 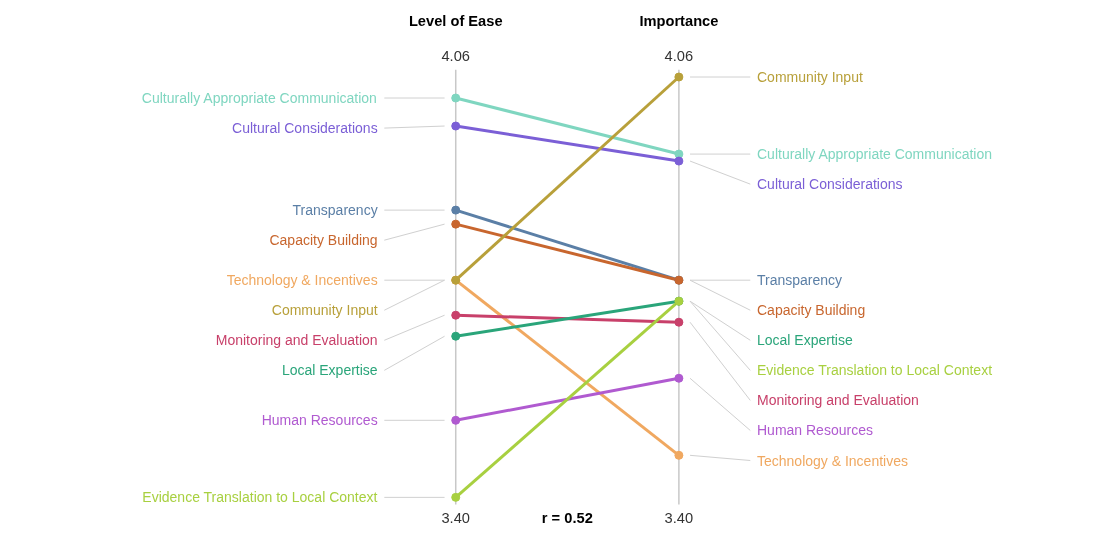 What do you see at coordinates (679, 21) in the screenshot?
I see `x-tick-label: Importance` at bounding box center [679, 21].